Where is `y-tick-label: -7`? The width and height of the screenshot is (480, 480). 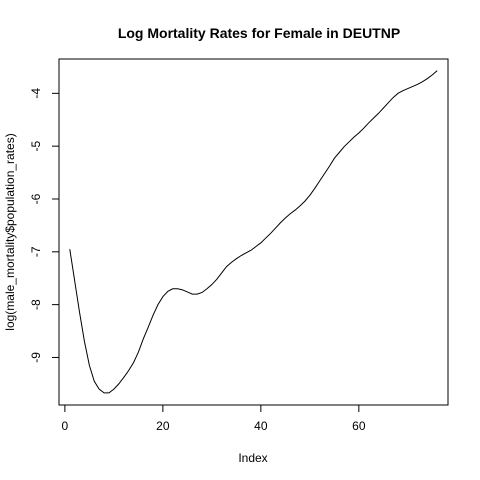 y-tick-label: -7 is located at coordinates (36, 251).